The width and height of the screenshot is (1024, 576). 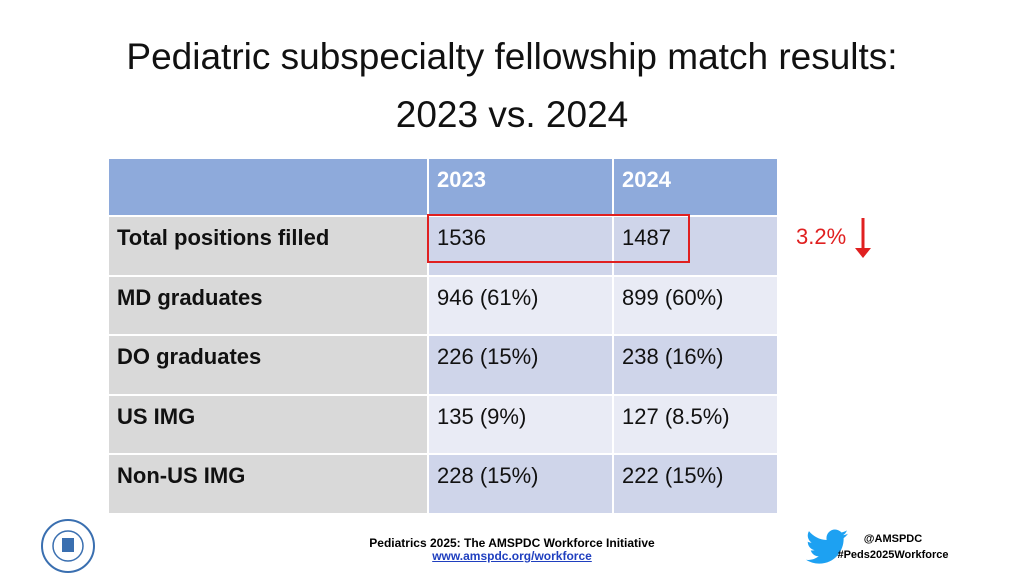 What do you see at coordinates (268, 365) in the screenshot?
I see `row-label: DO graduates` at bounding box center [268, 365].